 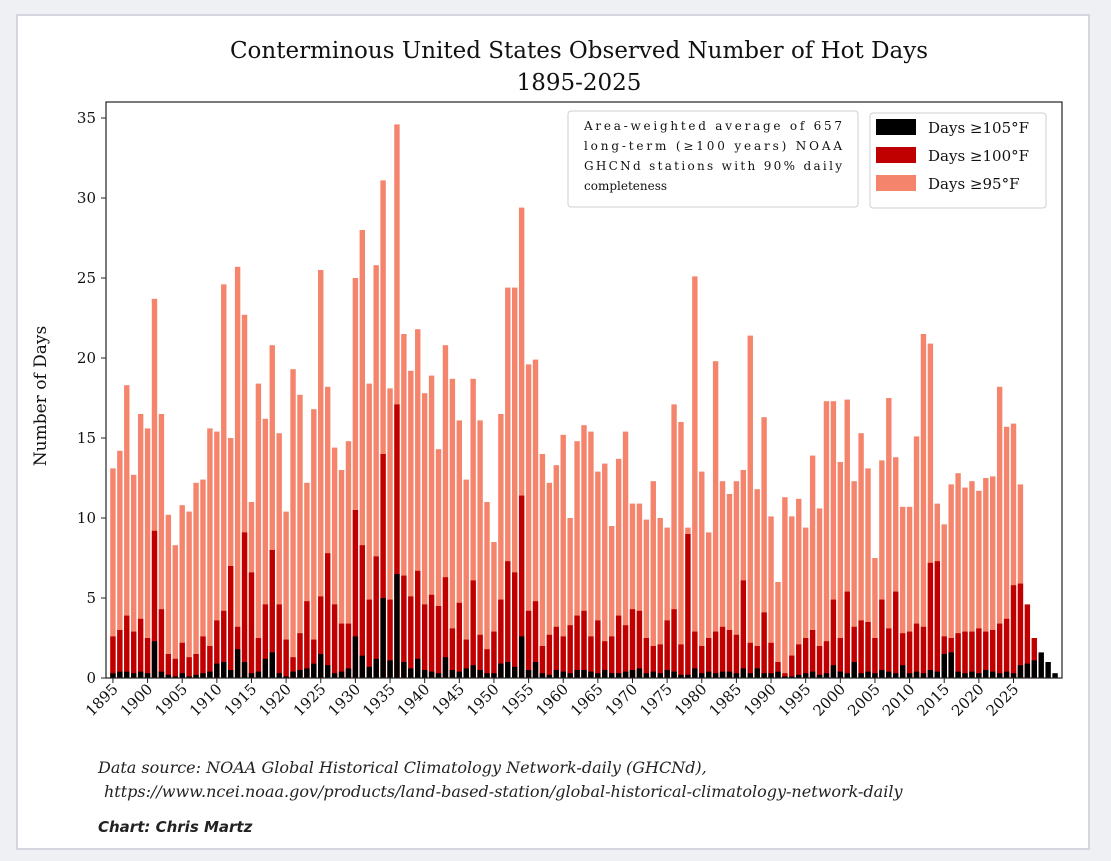 What do you see at coordinates (327, 532) in the screenshot?
I see `bar-95f-1926` at bounding box center [327, 532].